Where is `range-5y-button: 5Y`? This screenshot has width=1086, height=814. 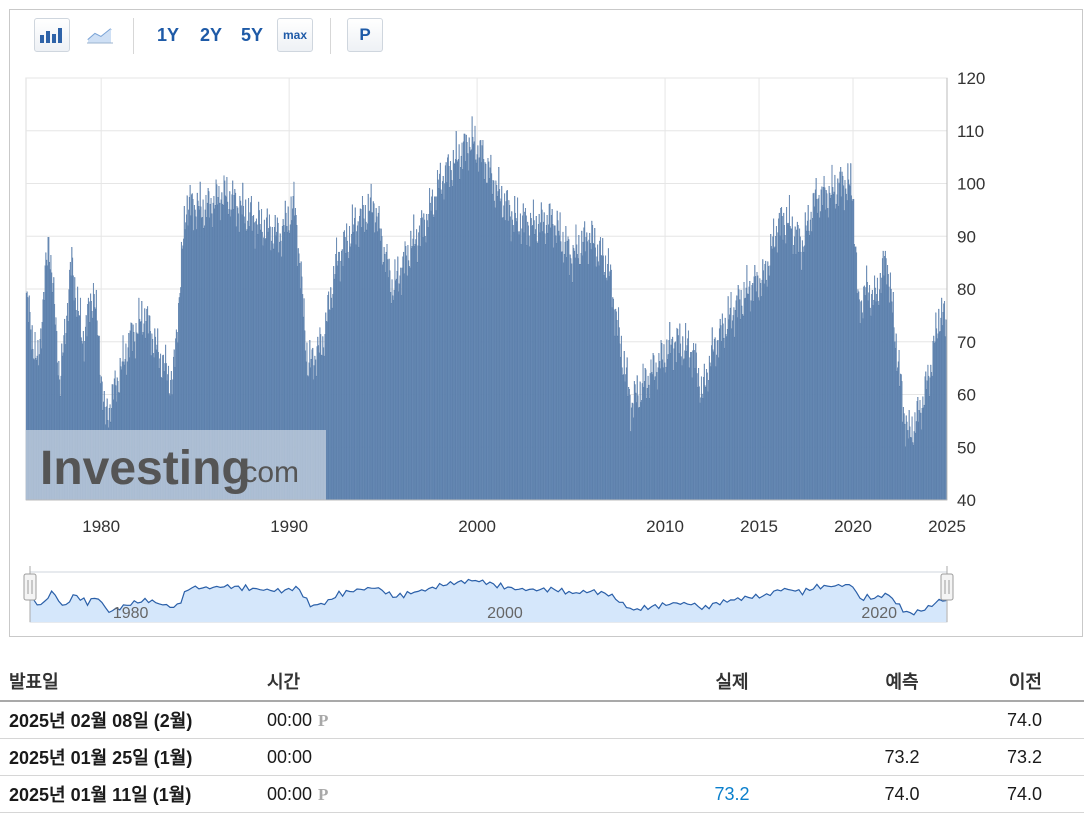
range-5y-button: 5Y is located at coordinates (252, 34).